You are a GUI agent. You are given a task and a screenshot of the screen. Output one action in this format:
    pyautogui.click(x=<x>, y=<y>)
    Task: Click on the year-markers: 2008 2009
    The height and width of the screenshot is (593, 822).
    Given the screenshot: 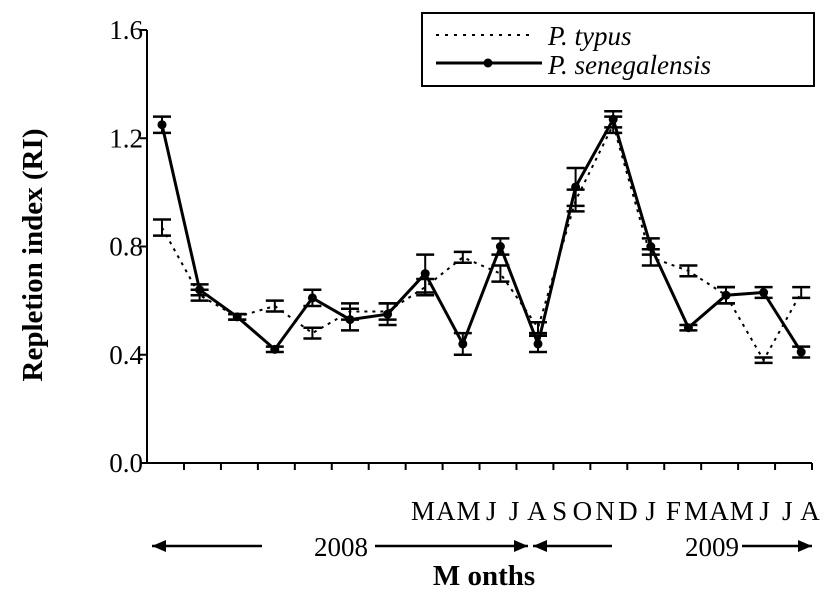 What is the action you would take?
    pyautogui.click(x=482, y=547)
    